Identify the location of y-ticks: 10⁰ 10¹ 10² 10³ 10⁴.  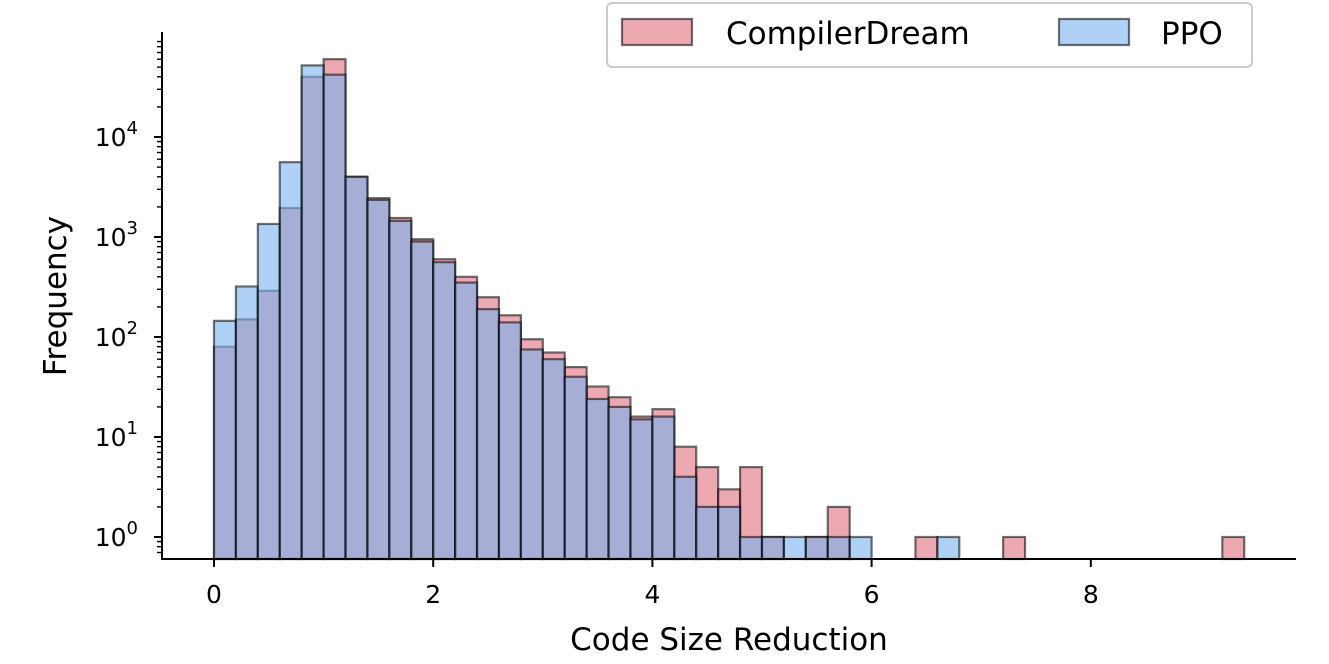
(128, 335).